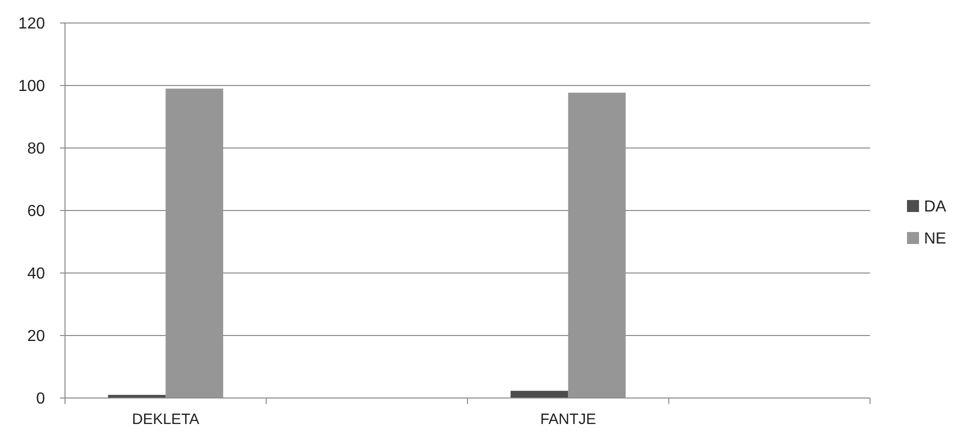 This screenshot has width=955, height=435. What do you see at coordinates (935, 207) in the screenshot?
I see `legend-label: DA` at bounding box center [935, 207].